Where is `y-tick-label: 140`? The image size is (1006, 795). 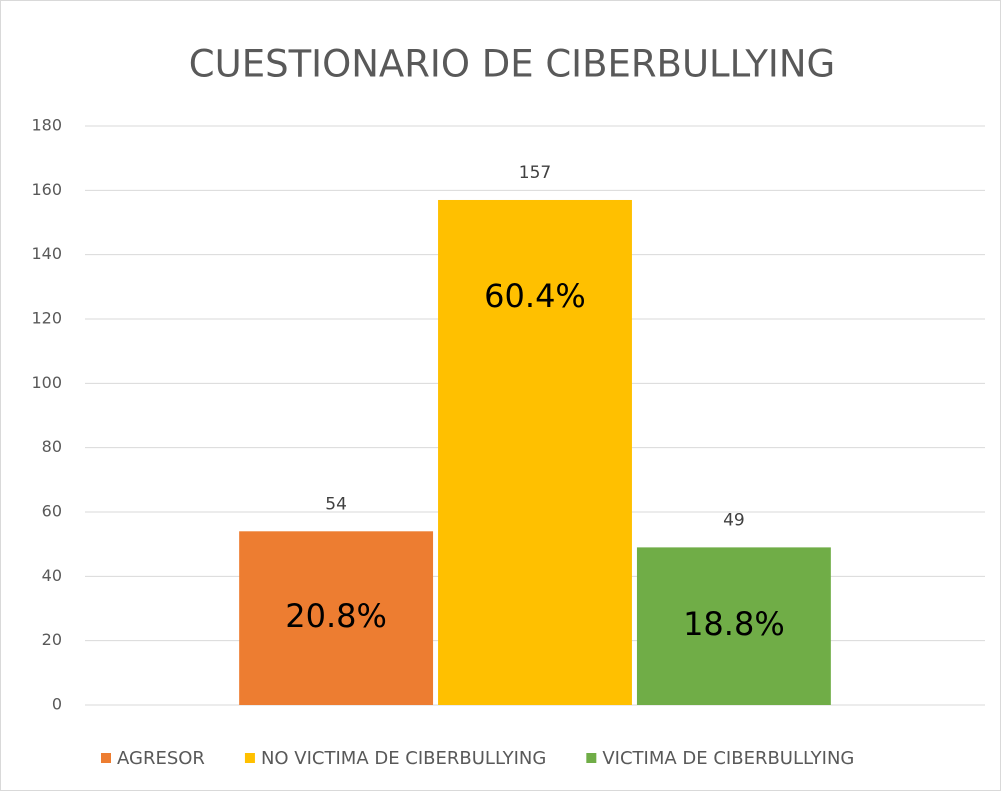
y-tick-label: 140 is located at coordinates (46, 253).